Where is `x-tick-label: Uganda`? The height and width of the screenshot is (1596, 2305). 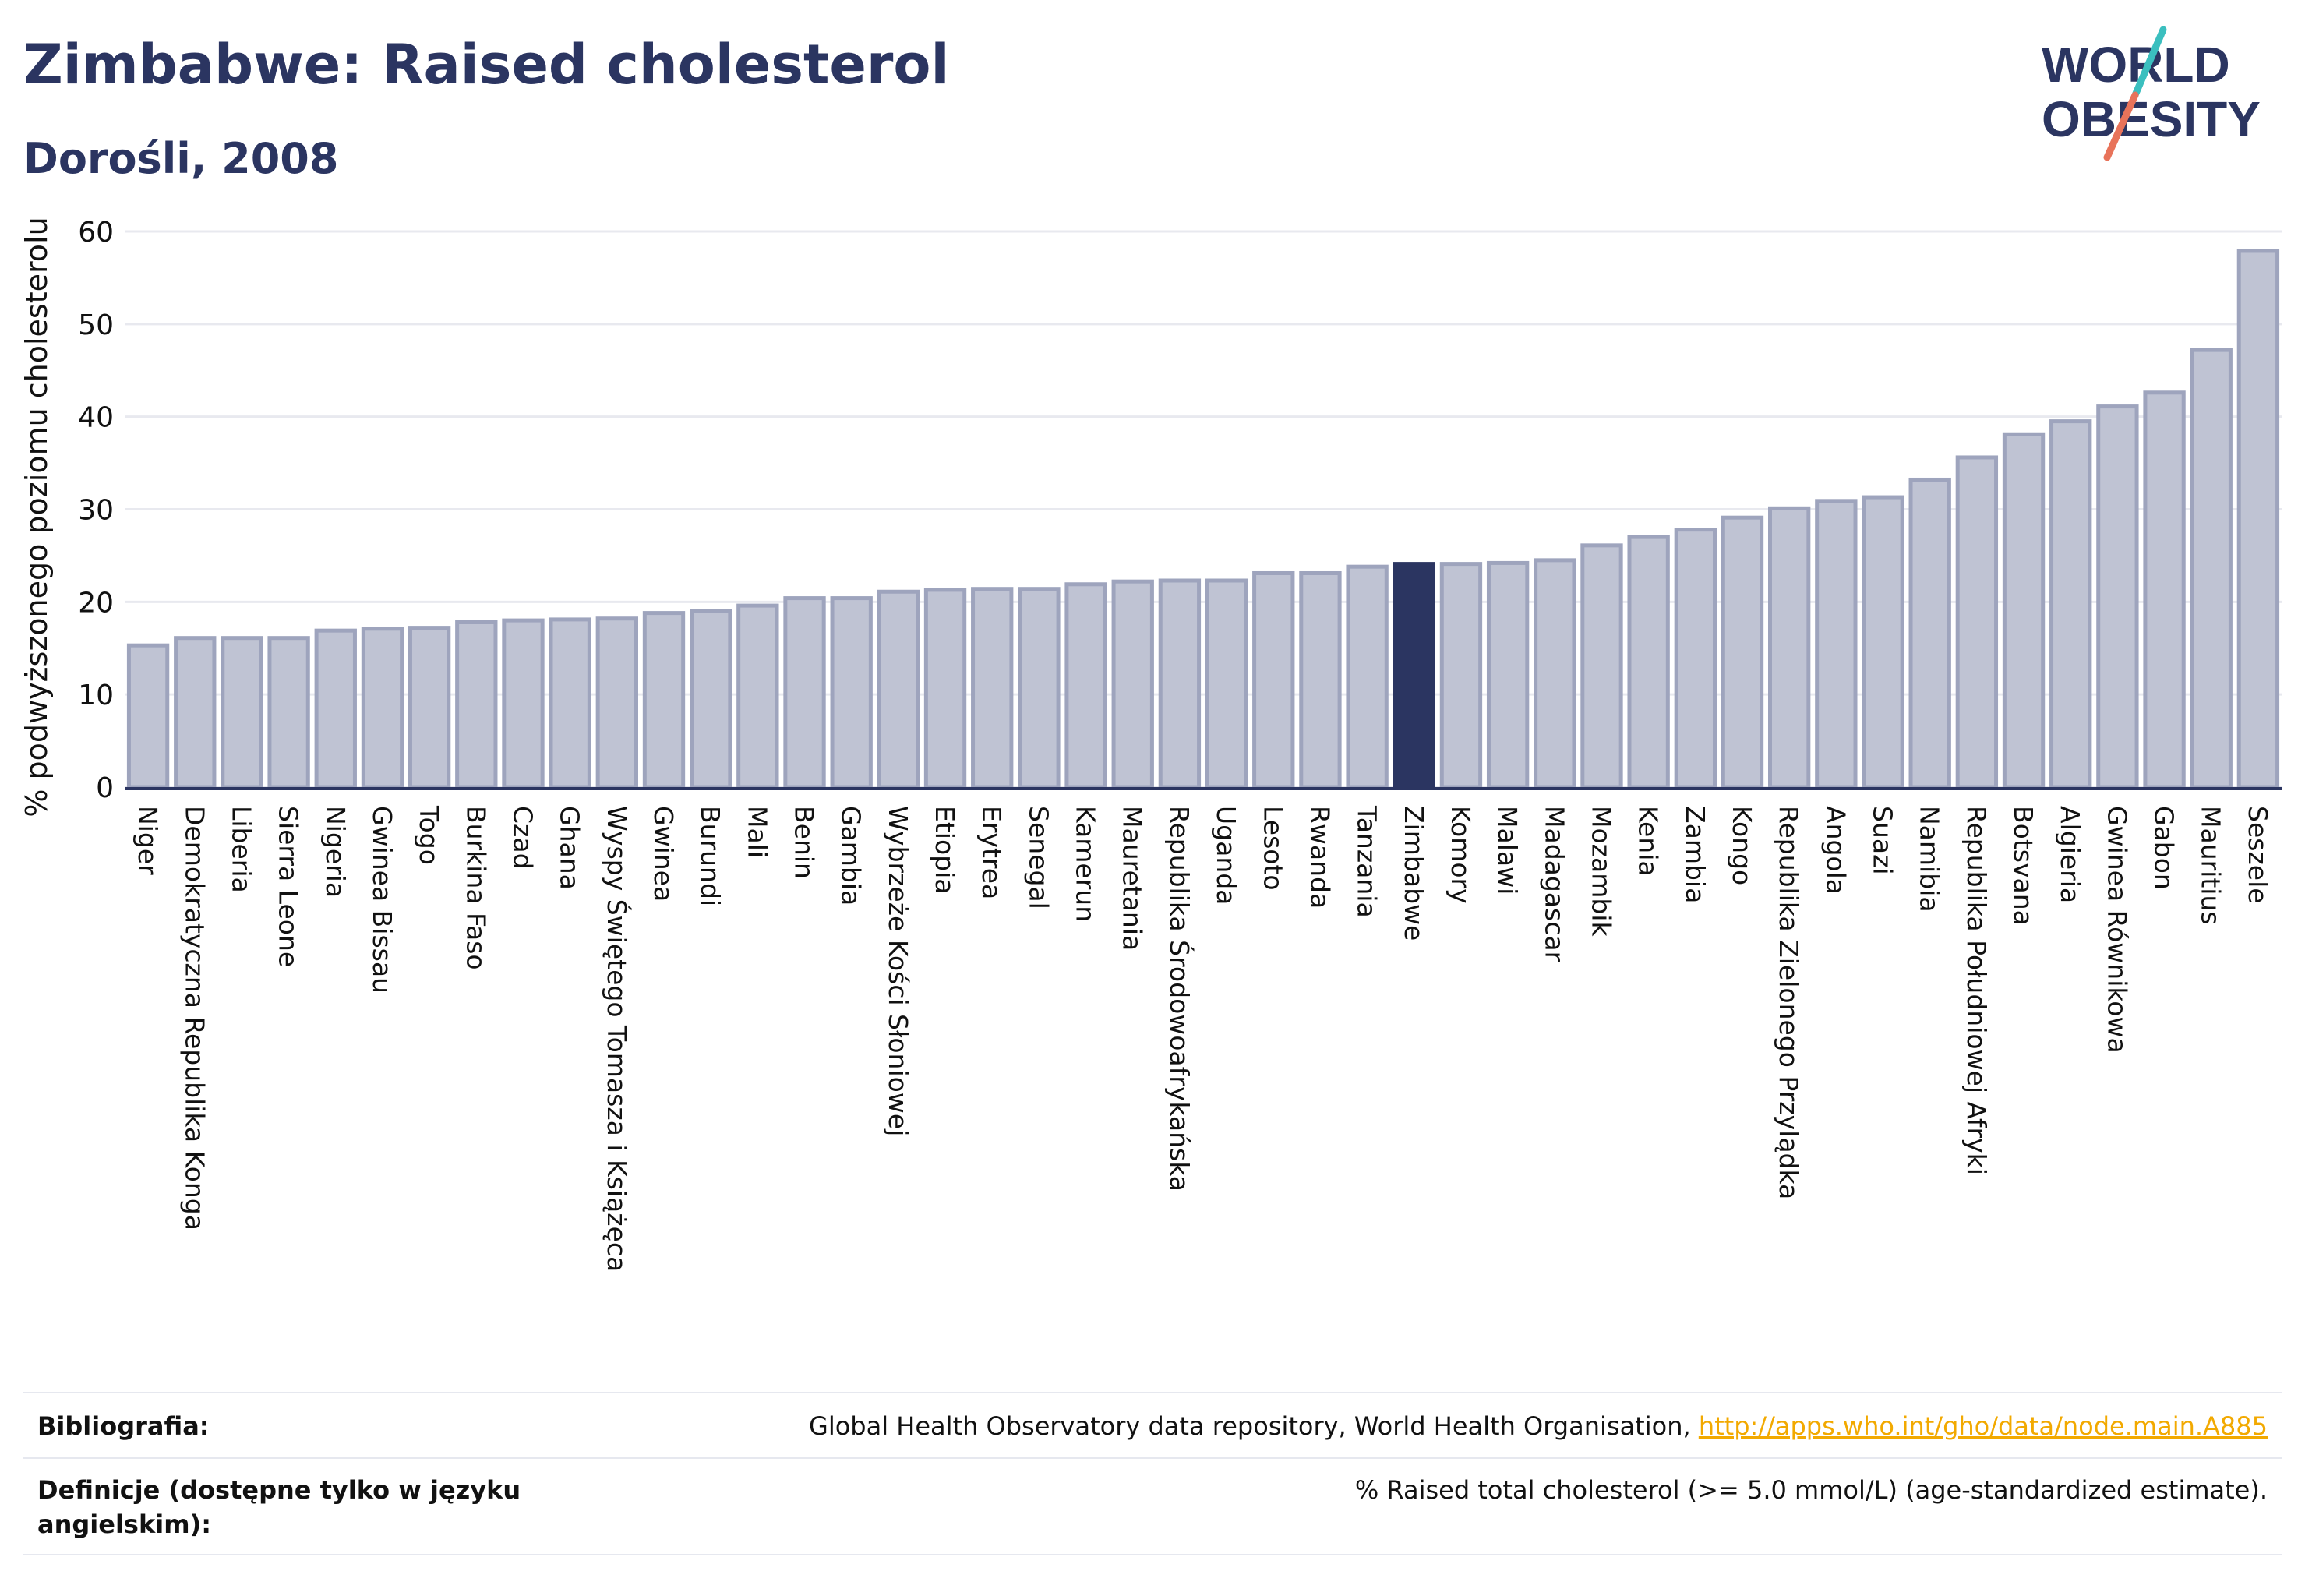 x-tick-label: Uganda is located at coordinates (1226, 855).